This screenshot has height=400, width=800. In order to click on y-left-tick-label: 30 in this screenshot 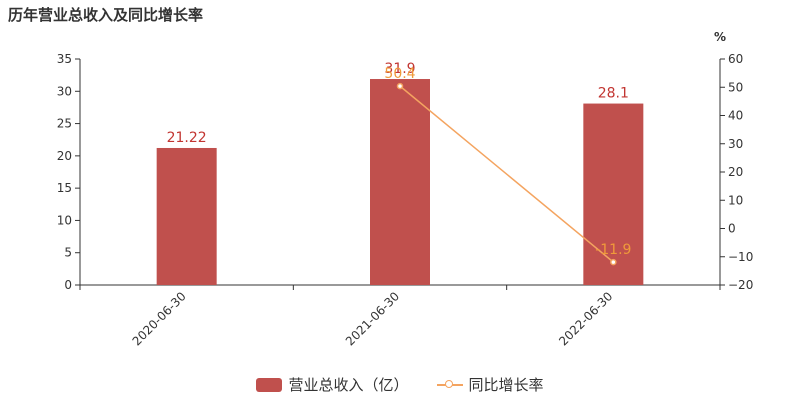, I will do `click(64, 91)`.